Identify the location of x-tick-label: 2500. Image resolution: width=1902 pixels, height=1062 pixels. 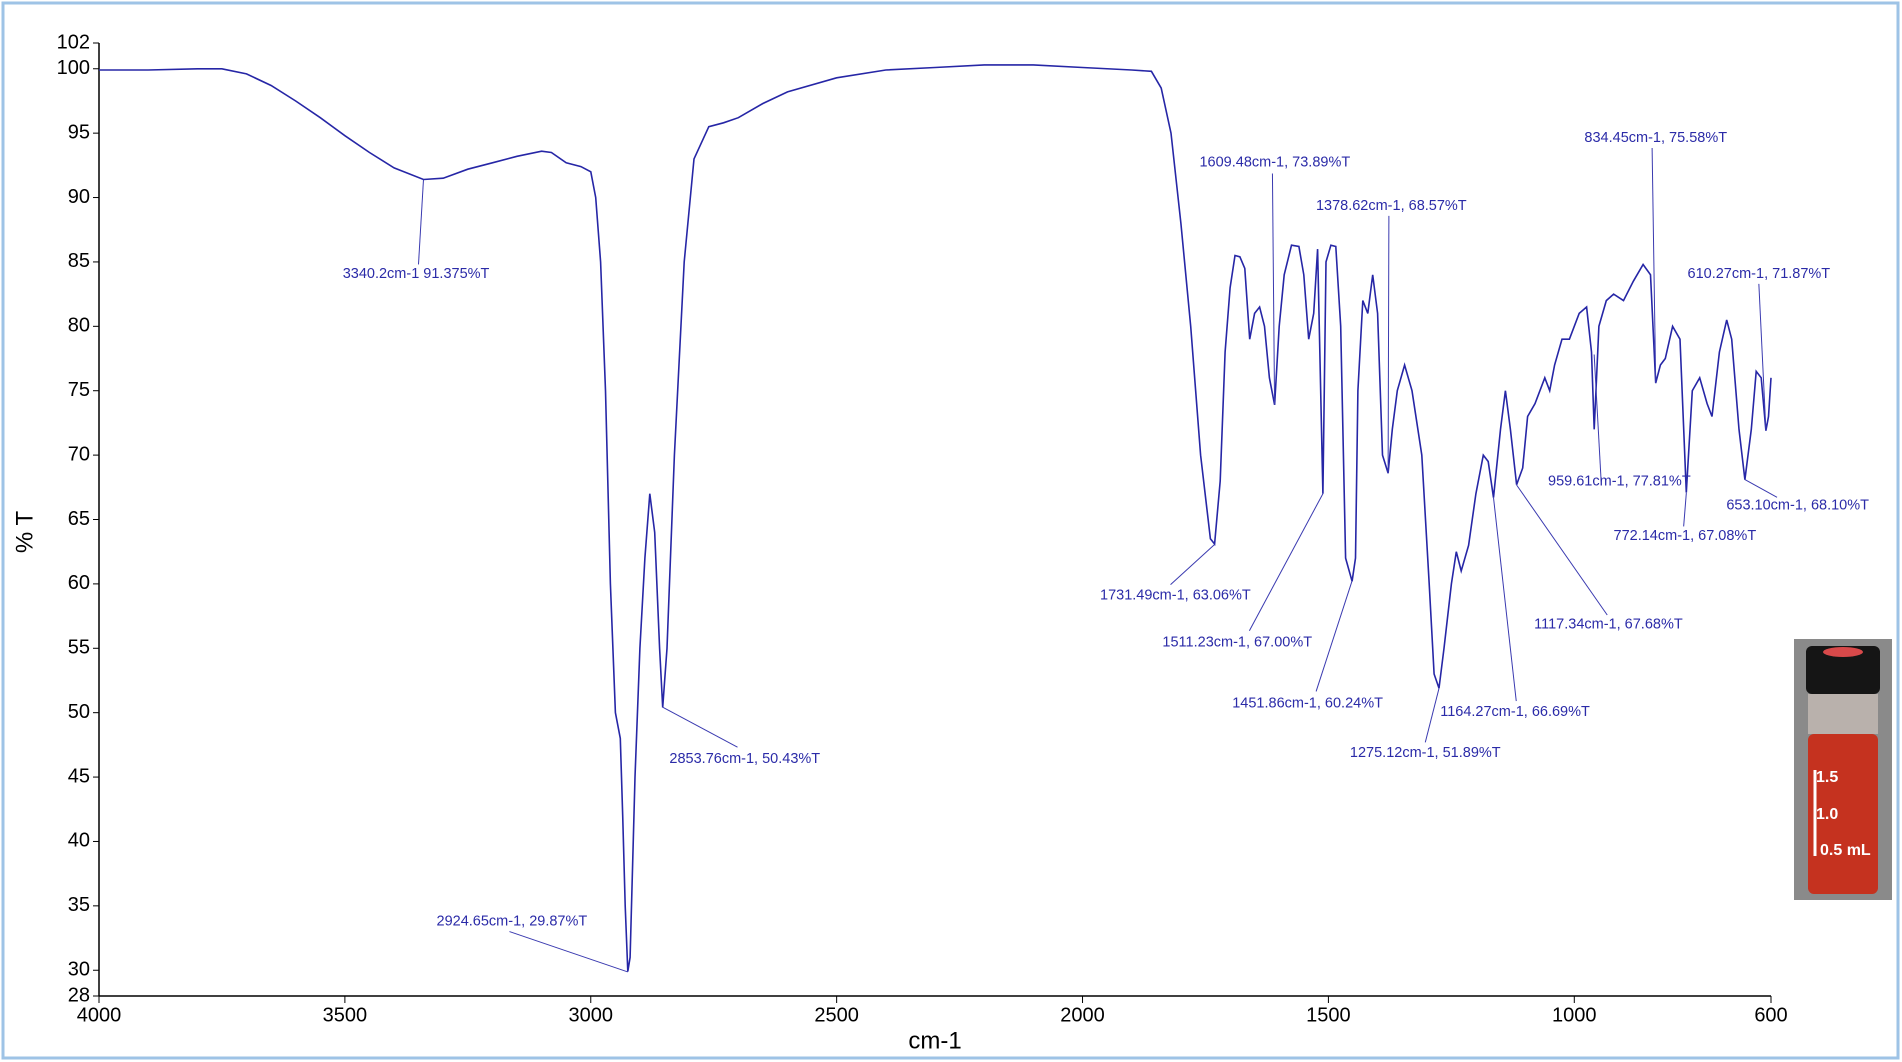
(836, 1015).